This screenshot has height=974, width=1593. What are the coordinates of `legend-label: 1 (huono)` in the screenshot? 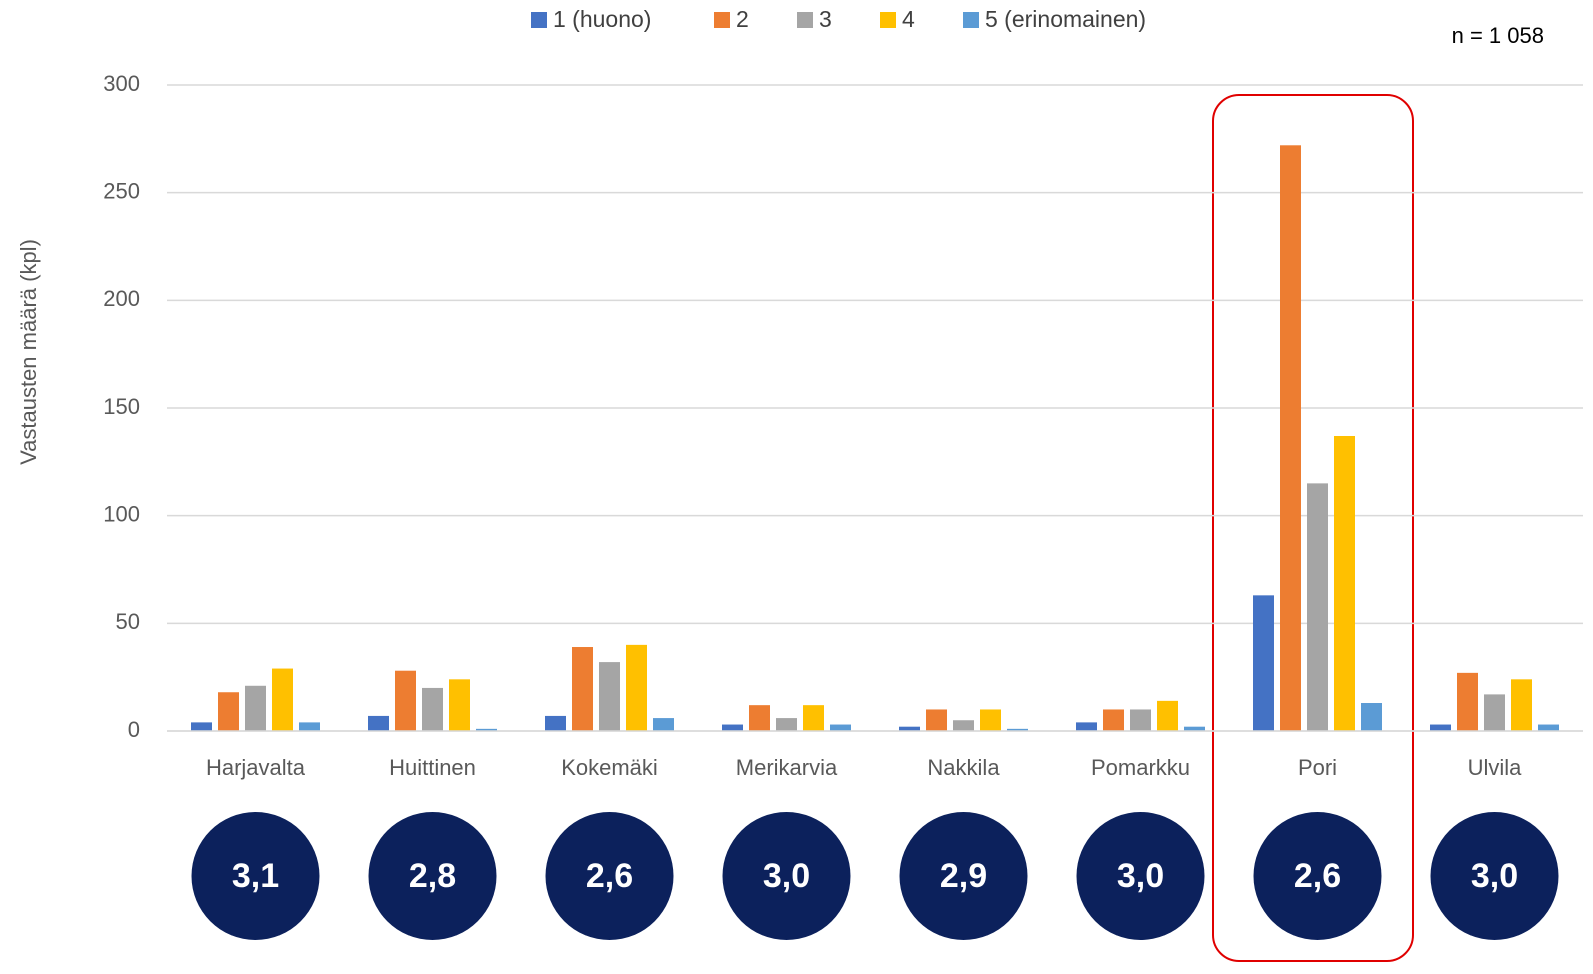 It's located at (602, 19).